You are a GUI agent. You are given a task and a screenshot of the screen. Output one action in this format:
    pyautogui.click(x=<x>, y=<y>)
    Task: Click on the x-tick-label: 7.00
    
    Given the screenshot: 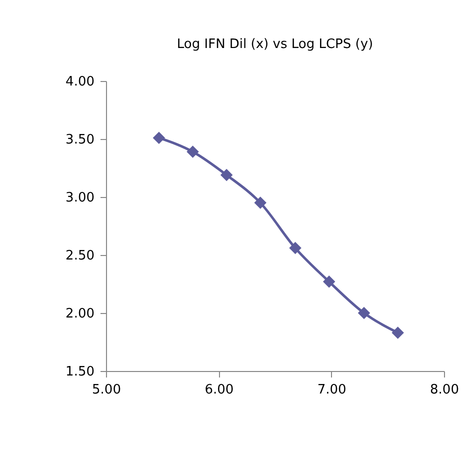 What is the action you would take?
    pyautogui.click(x=331, y=390)
    